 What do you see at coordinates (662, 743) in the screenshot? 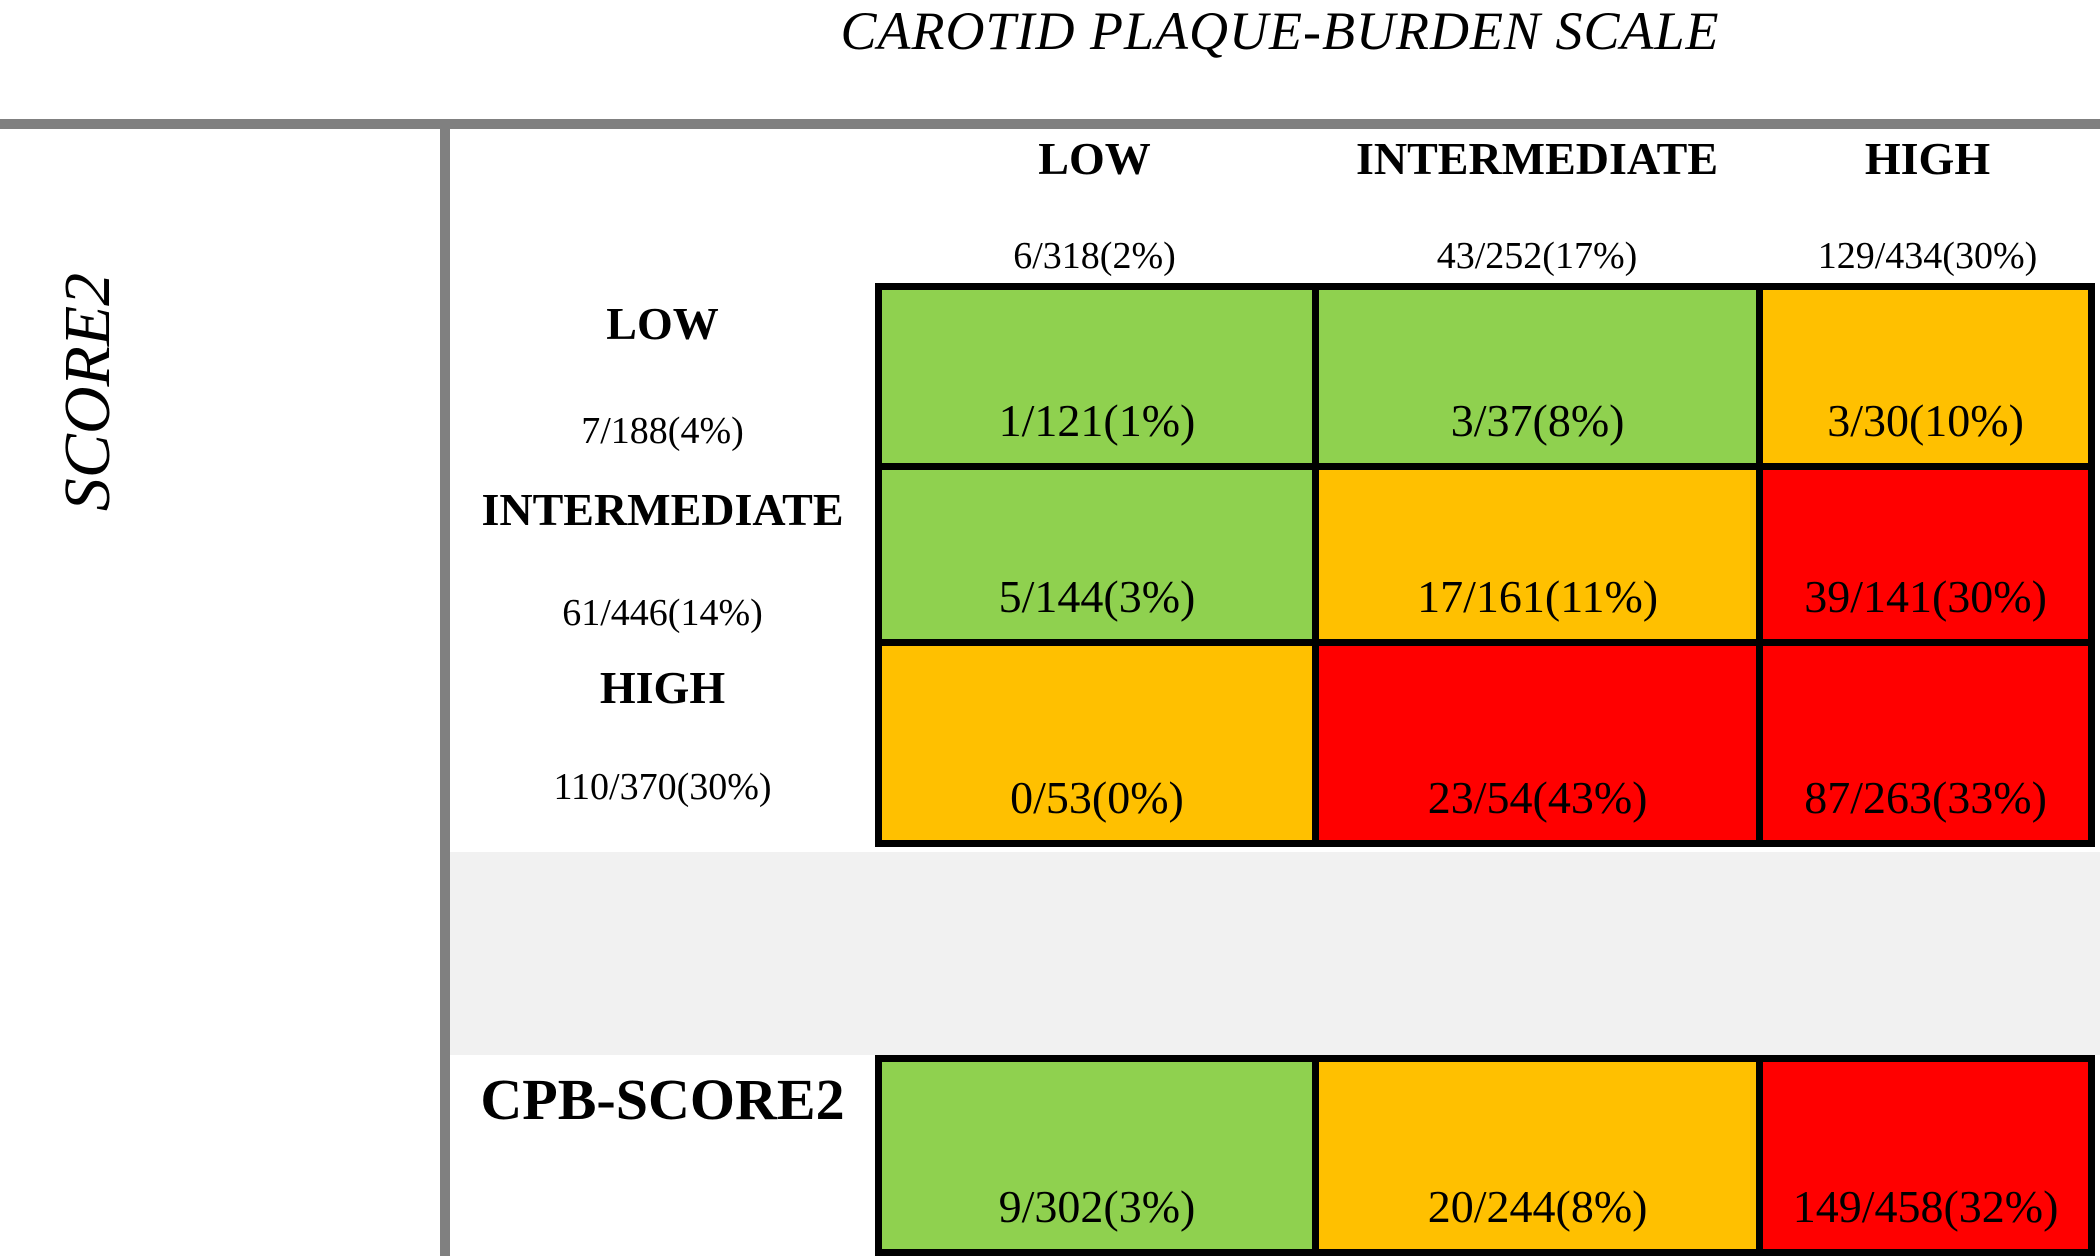
I see `row-header-high: HIGH 110/370(30%)` at bounding box center [662, 743].